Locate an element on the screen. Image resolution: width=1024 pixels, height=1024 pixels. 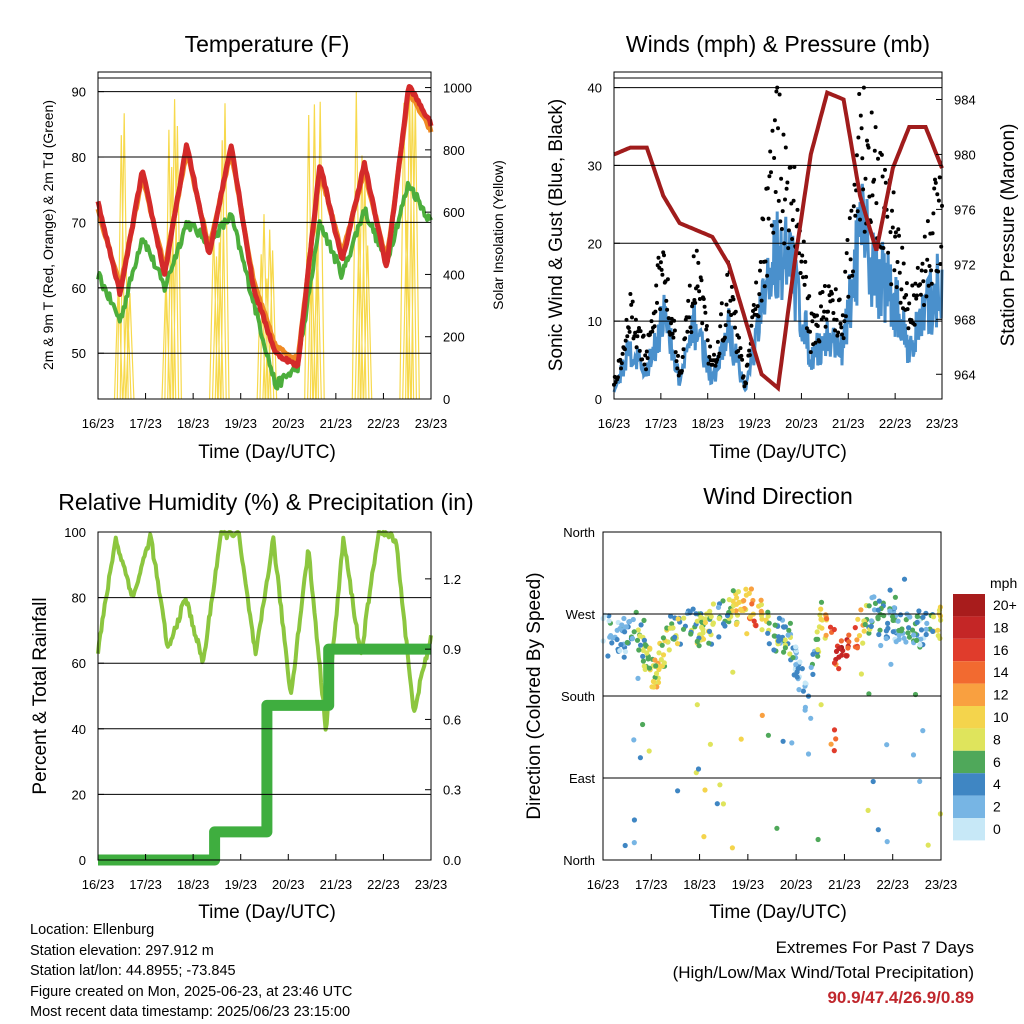
temperature-tick-label: 60 is located at coordinates (79, 288).